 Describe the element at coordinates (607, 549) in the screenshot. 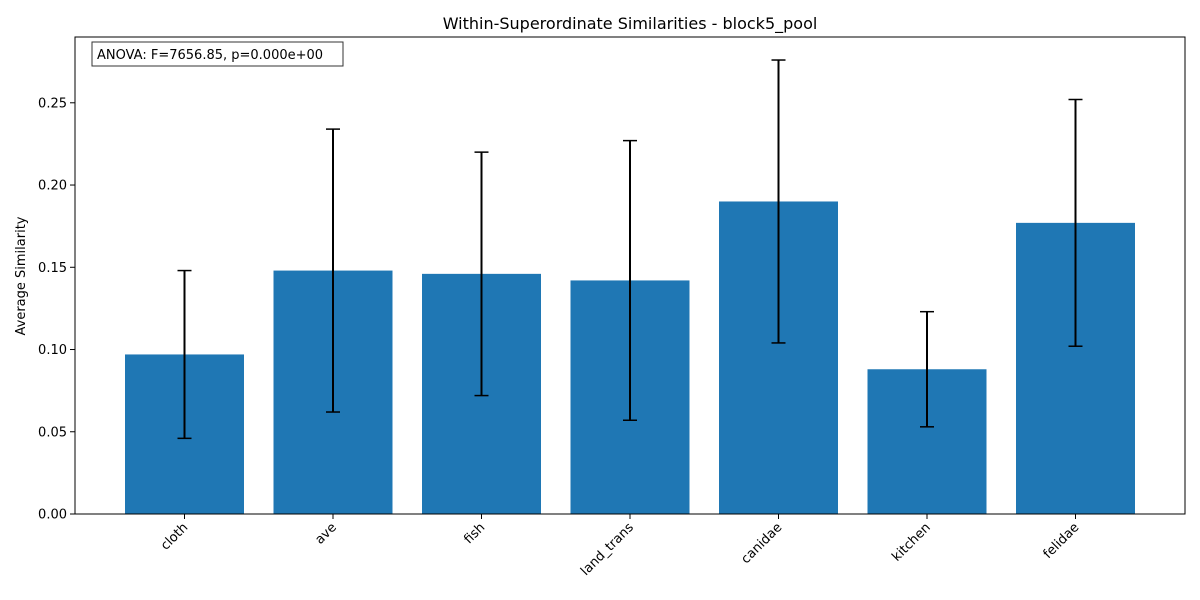

I see `x-tick-label: land_trans` at that location.